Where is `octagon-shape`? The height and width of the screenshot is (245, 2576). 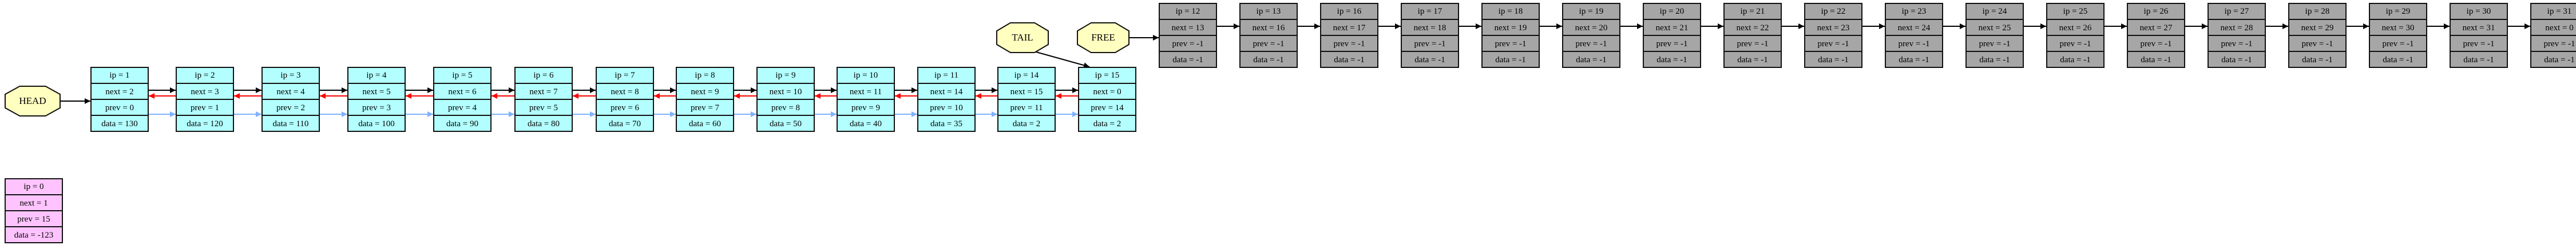
octagon-shape is located at coordinates (33, 101).